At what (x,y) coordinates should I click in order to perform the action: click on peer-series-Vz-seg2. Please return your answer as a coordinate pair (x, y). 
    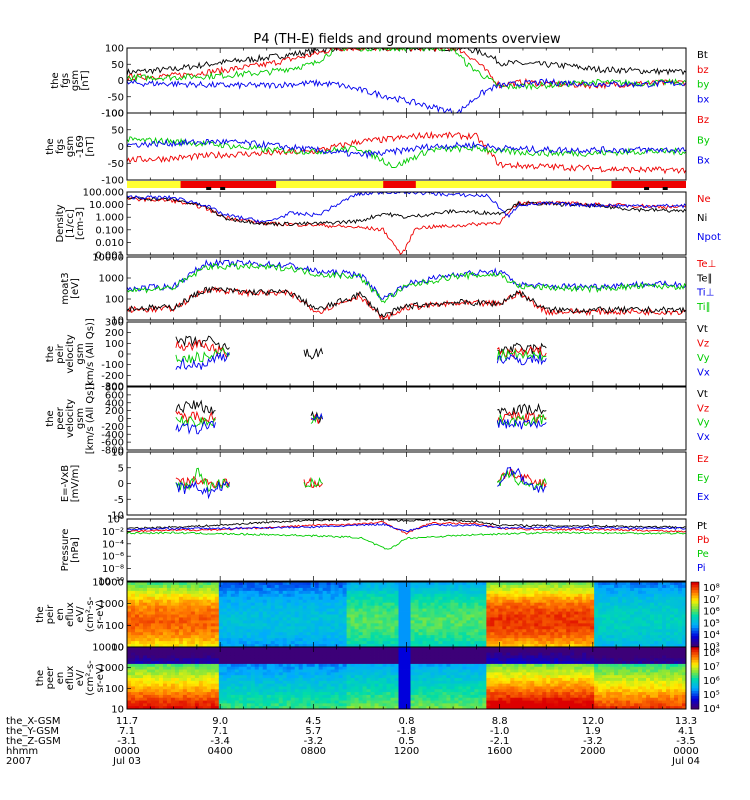
    Looking at the image, I should click on (521, 417).